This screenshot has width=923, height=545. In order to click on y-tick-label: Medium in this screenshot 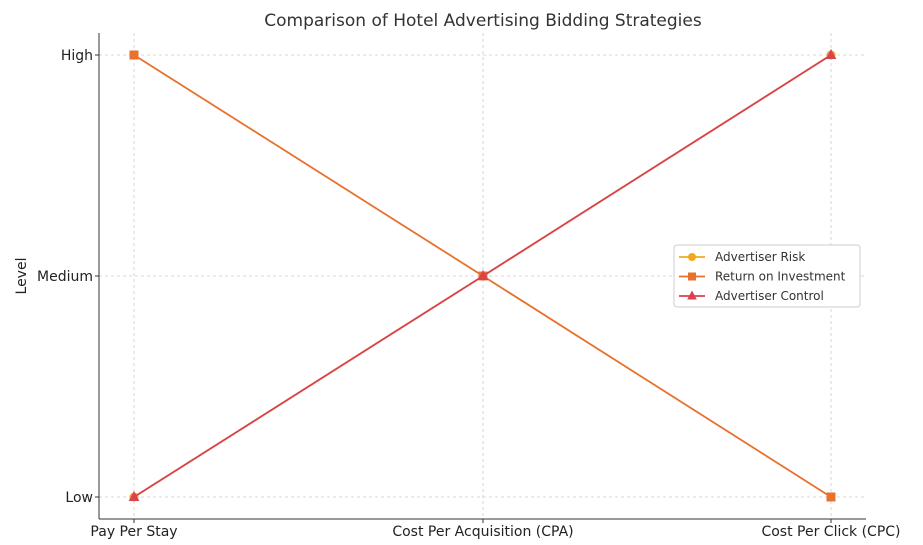, I will do `click(65, 277)`.